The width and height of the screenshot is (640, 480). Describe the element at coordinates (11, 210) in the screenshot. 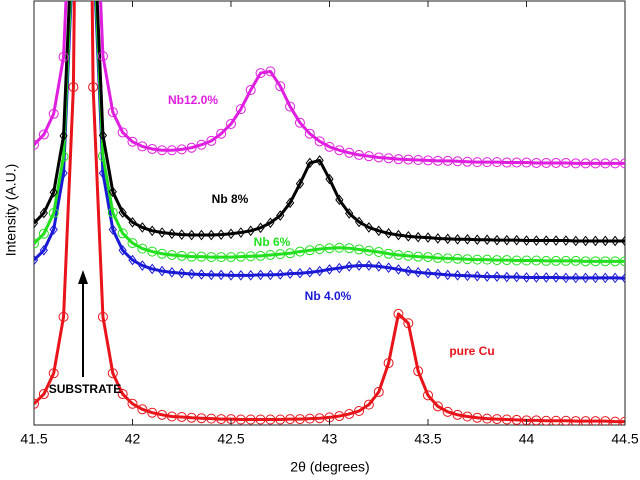

I see `y-axis-label: Intensity (A.U.)` at that location.